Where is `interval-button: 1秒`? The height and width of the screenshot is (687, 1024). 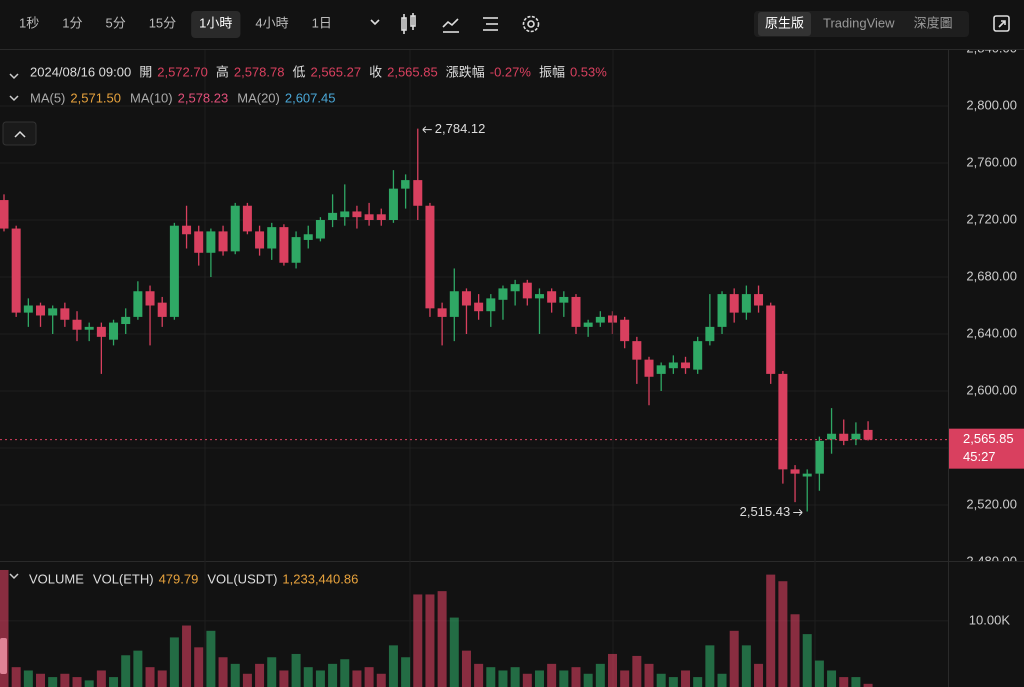 interval-button: 1秒 is located at coordinates (29, 22).